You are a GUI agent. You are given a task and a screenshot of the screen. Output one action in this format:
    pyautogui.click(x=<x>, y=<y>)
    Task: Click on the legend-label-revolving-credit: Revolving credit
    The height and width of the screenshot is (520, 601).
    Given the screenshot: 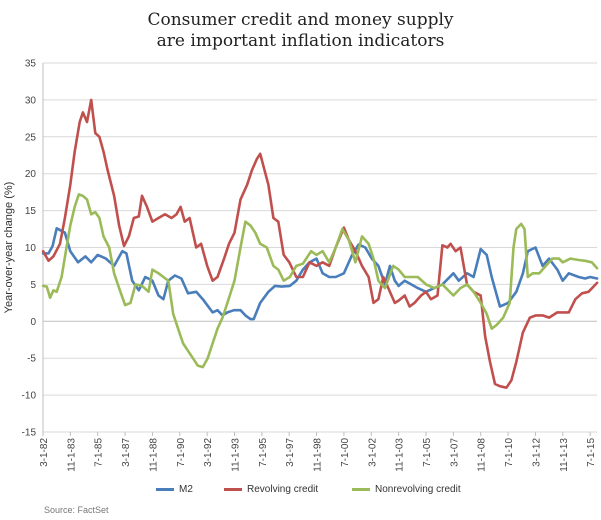 What is the action you would take?
    pyautogui.click(x=283, y=489)
    